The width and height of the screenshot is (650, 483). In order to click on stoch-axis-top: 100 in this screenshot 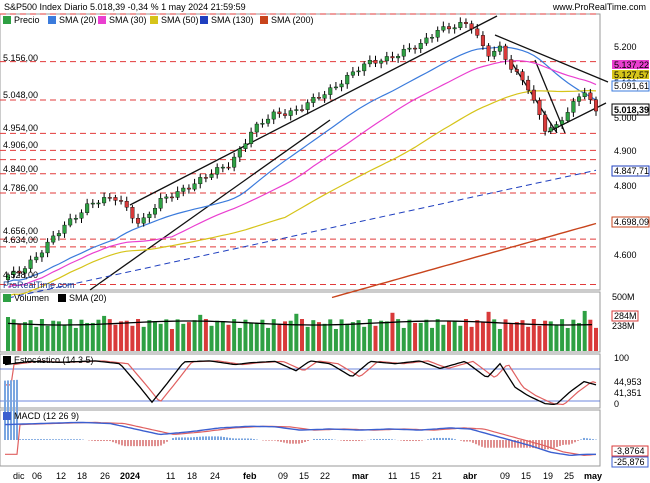, I will do `click(621, 358)`.